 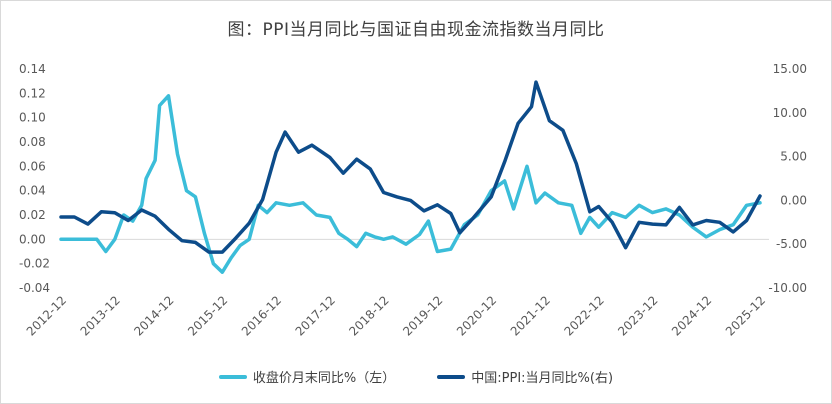 What do you see at coordinates (100, 315) in the screenshot?
I see `x-tick-label: 2013-12` at bounding box center [100, 315].